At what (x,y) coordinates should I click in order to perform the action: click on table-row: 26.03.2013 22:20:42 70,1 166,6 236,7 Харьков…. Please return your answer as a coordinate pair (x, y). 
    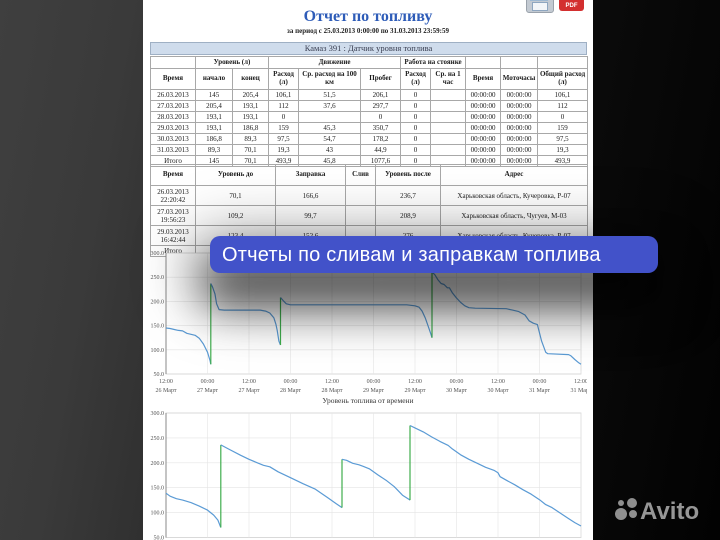
    Looking at the image, I should click on (369, 195).